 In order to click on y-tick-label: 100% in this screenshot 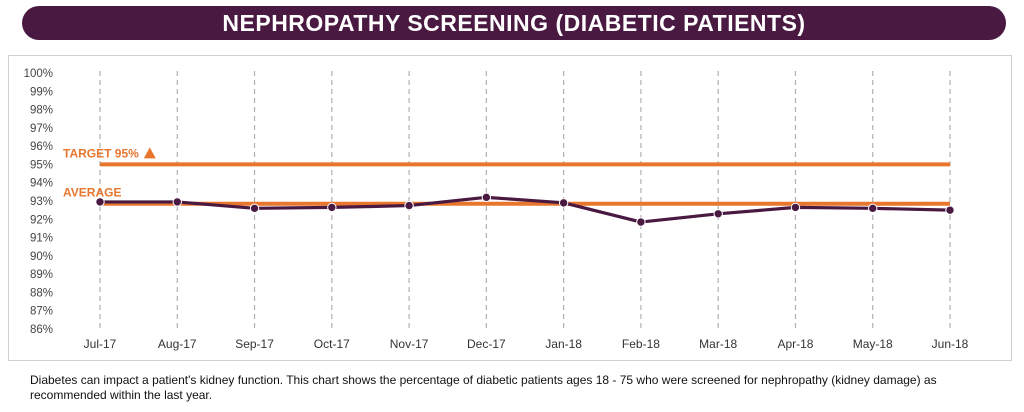, I will do `click(38, 74)`.